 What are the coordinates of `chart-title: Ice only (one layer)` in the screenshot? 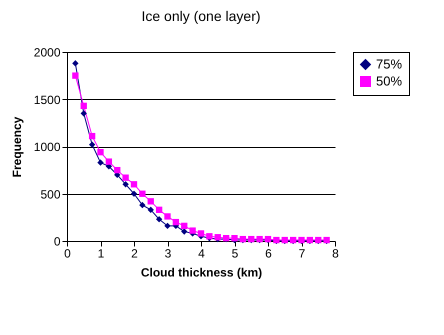 It's located at (201, 16).